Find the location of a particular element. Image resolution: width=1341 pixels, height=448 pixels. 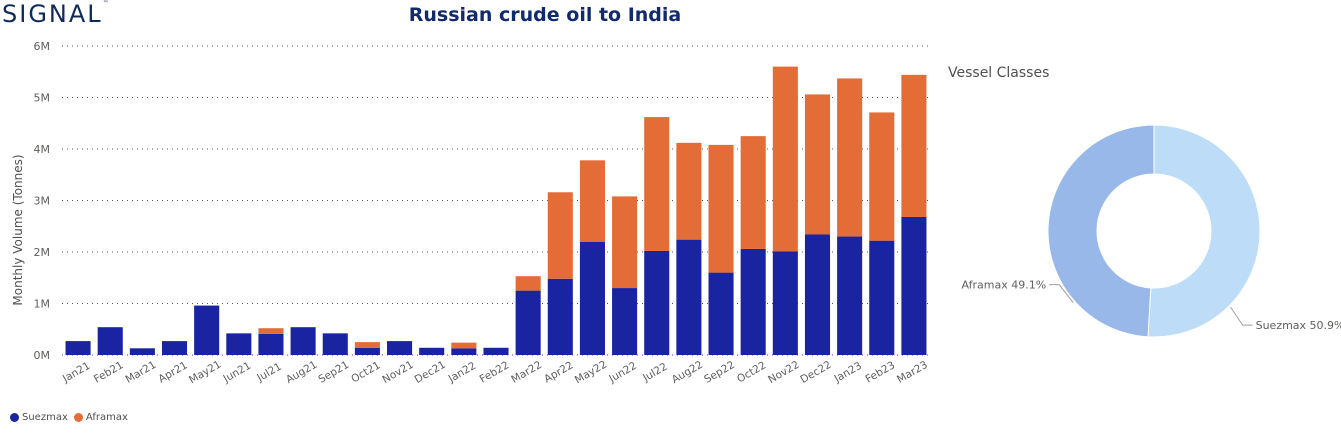

bar-aframax-feb23 is located at coordinates (882, 176).